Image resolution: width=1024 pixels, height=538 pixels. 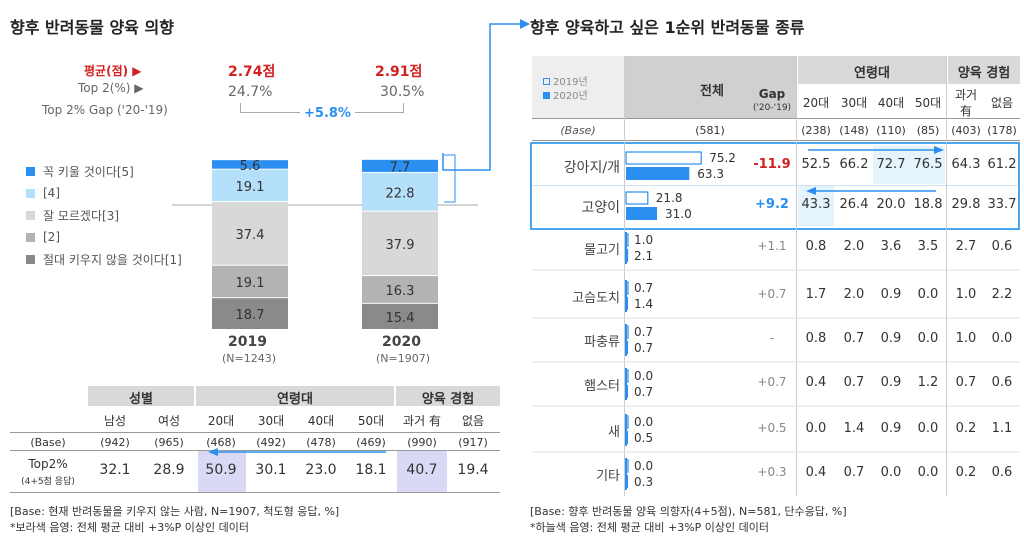 What do you see at coordinates (872, 73) in the screenshot?
I see `right-group-age: 연령대` at bounding box center [872, 73].